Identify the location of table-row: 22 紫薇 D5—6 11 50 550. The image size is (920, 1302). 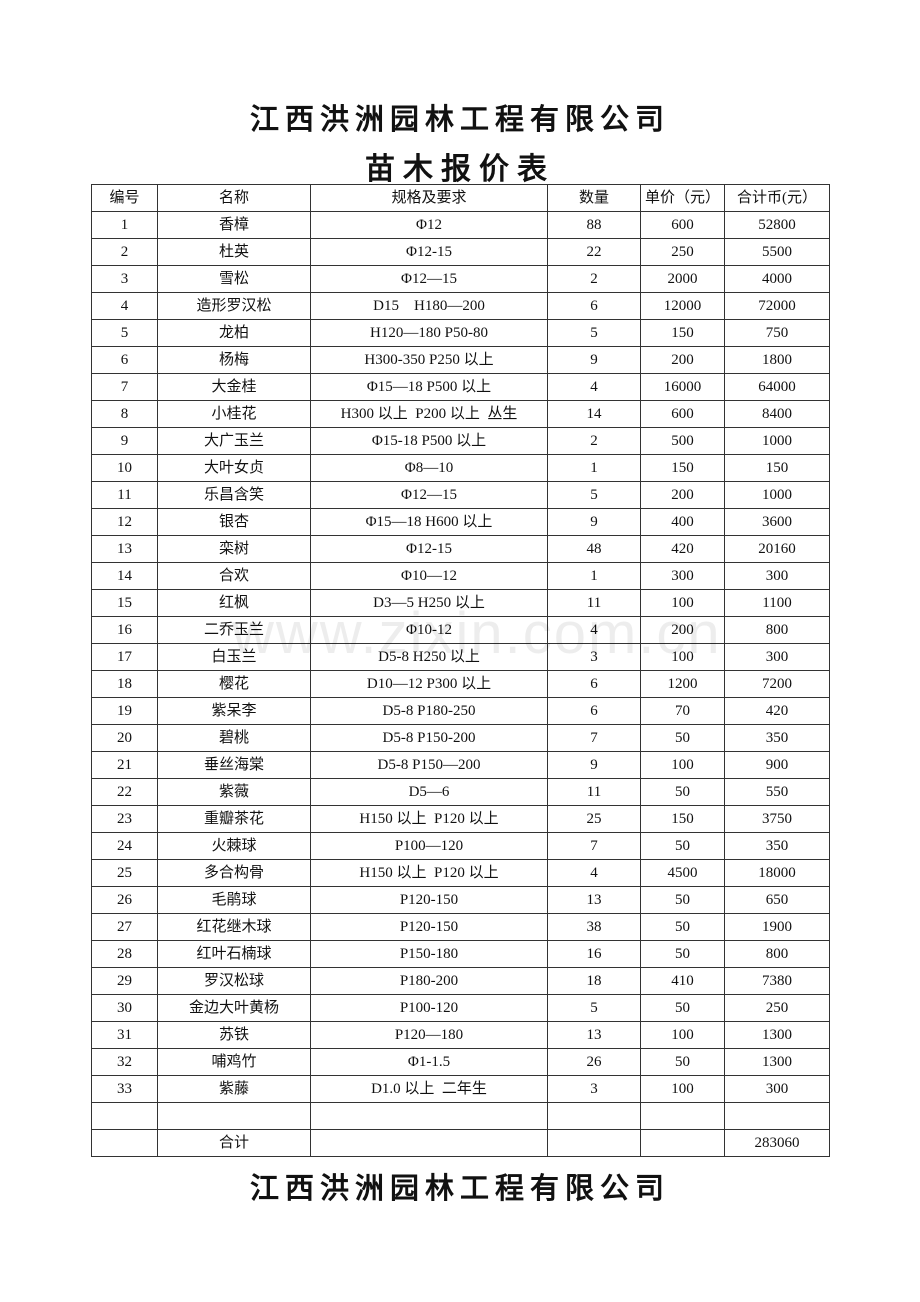
(460, 792).